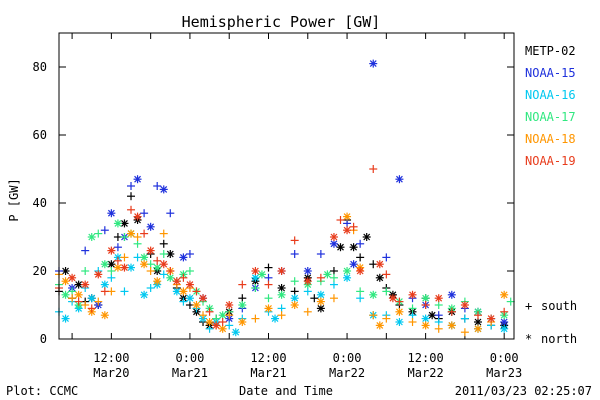  I want to click on legend-item: METP-02, so click(550, 51).